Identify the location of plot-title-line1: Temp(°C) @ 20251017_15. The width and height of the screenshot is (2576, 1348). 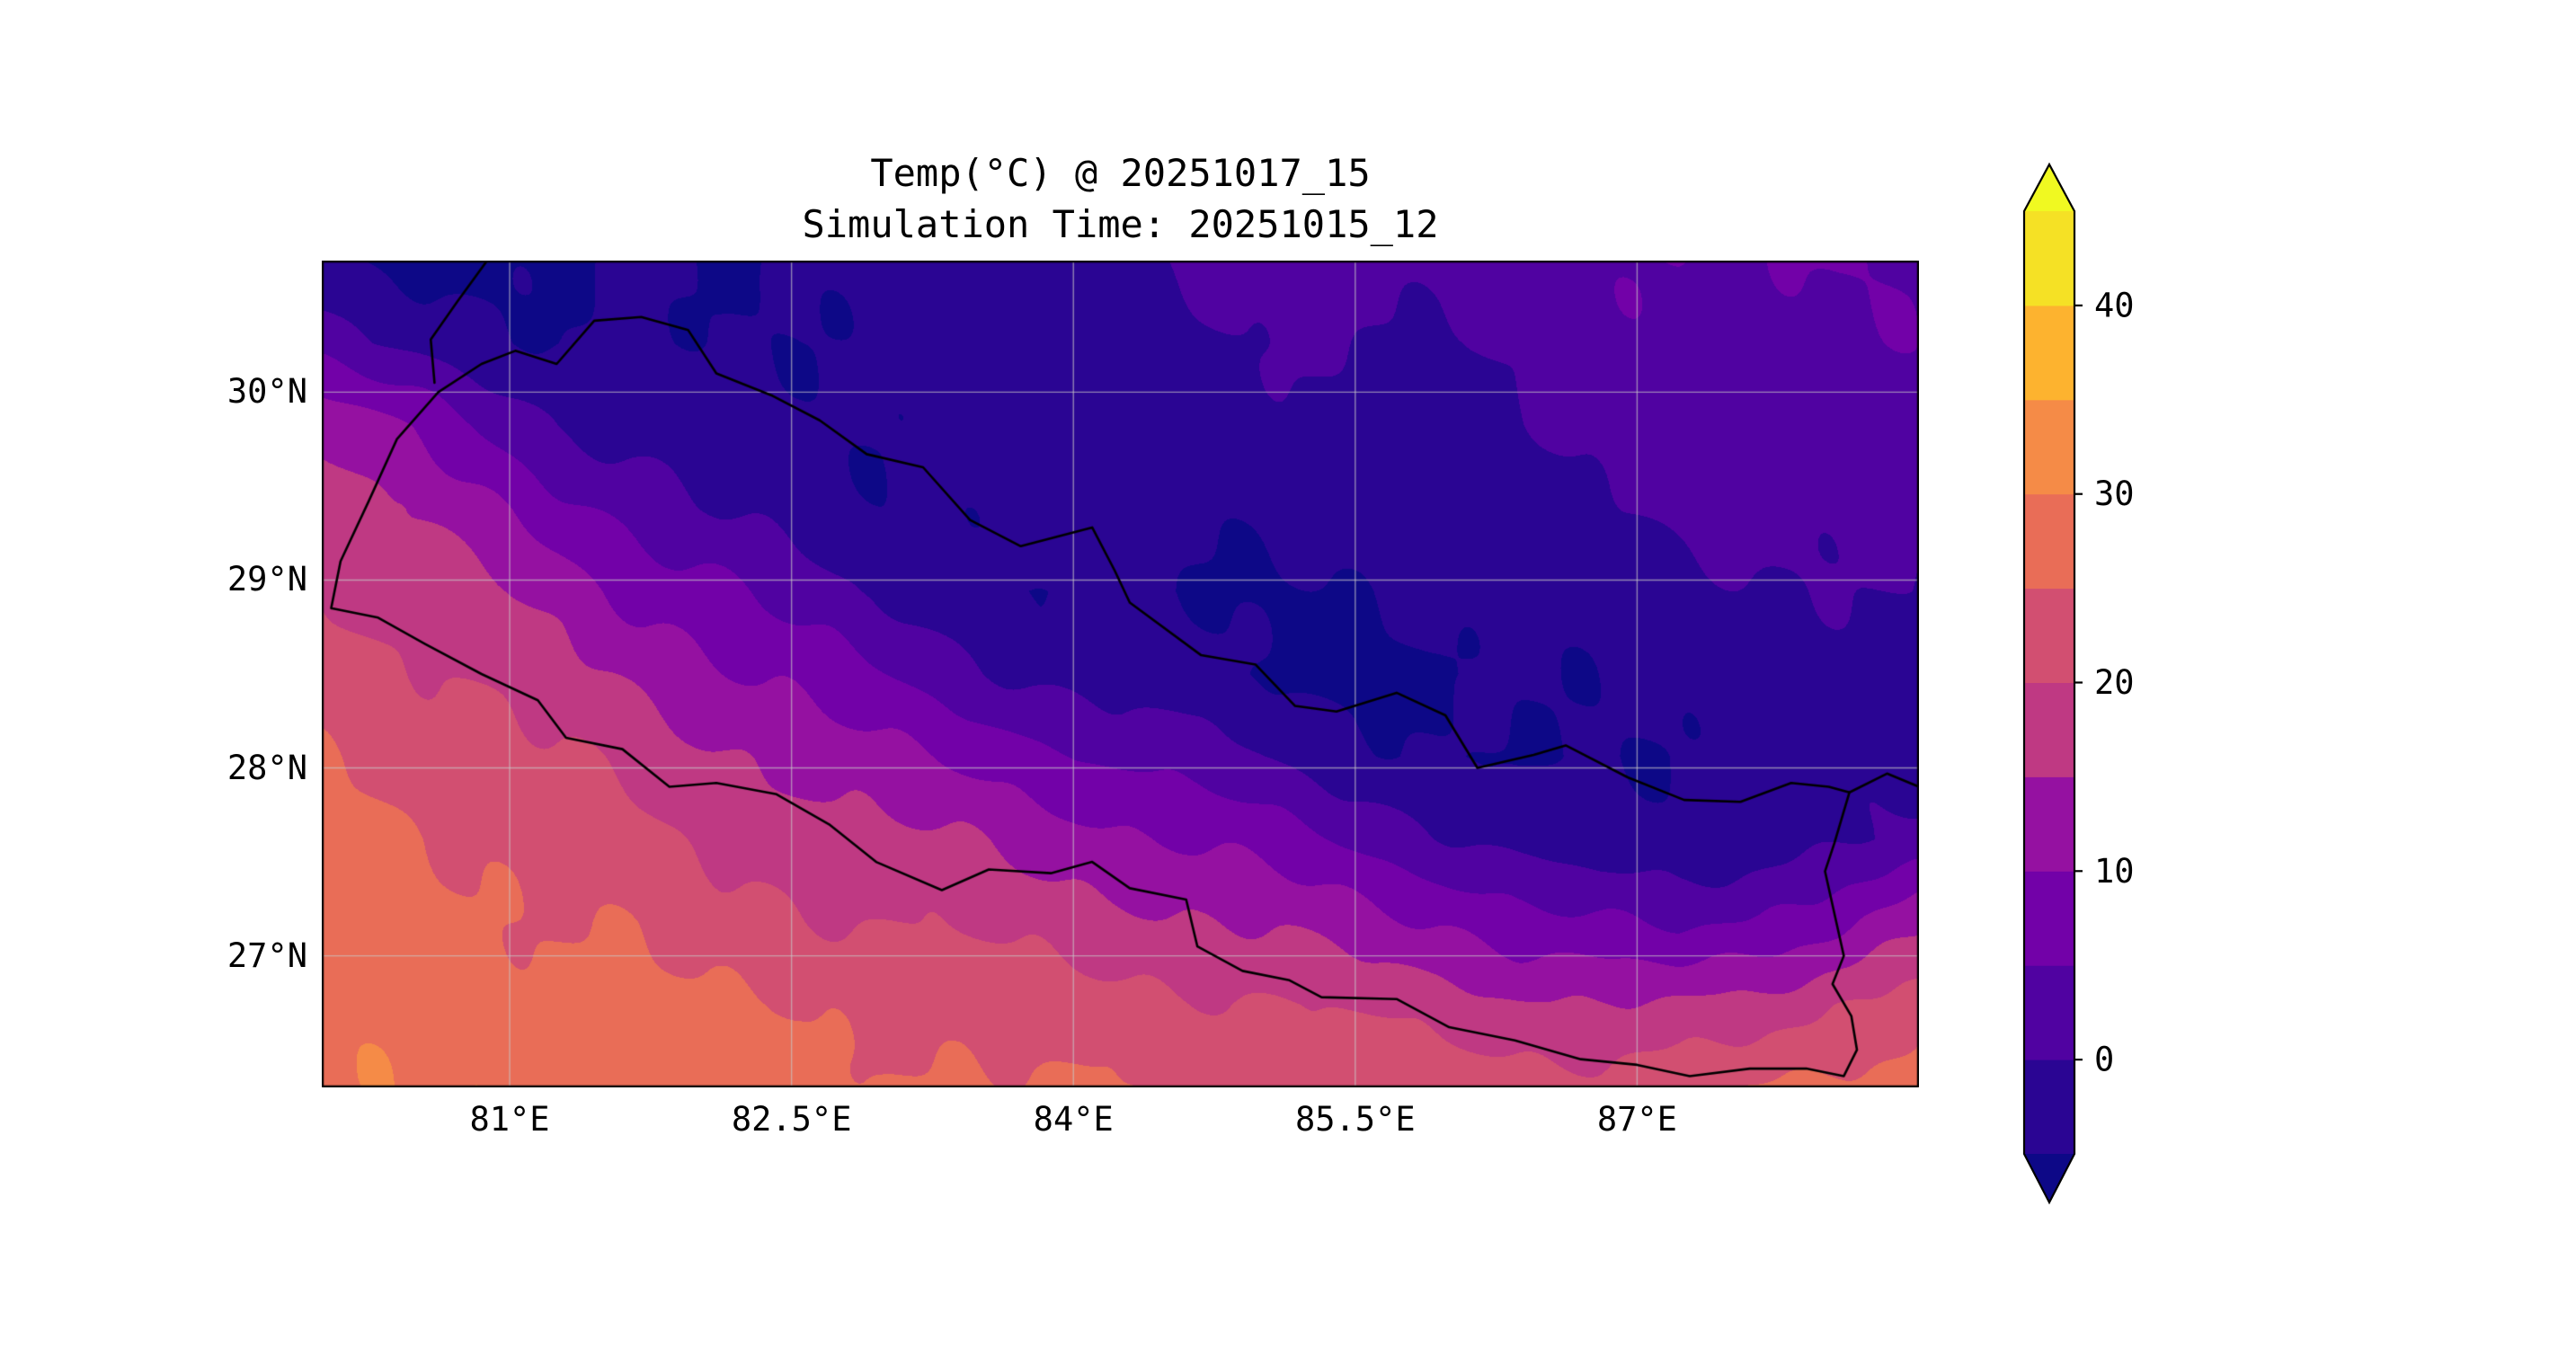
(1120, 173).